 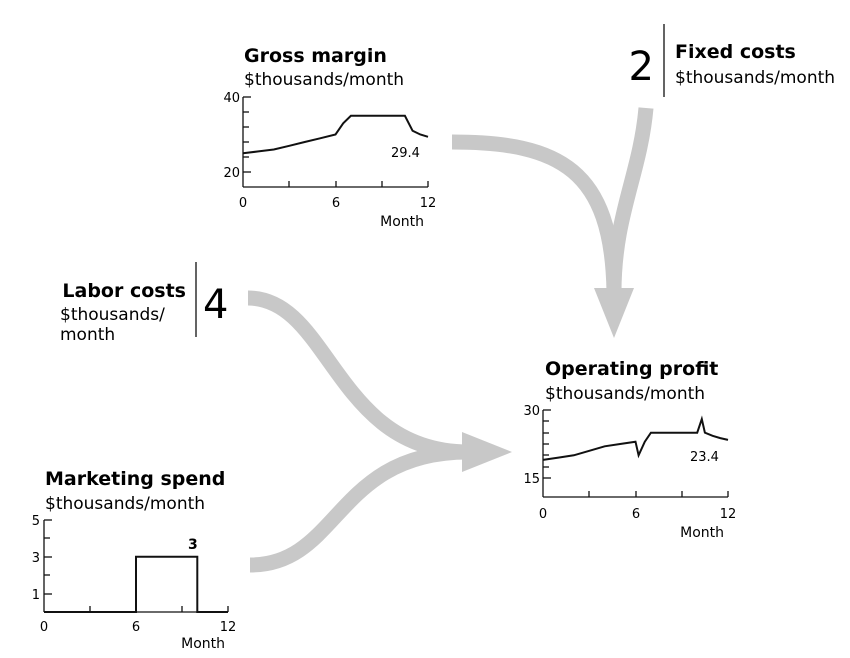 What do you see at coordinates (641, 67) in the screenshot?
I see `fixed-costs-value: 2` at bounding box center [641, 67].